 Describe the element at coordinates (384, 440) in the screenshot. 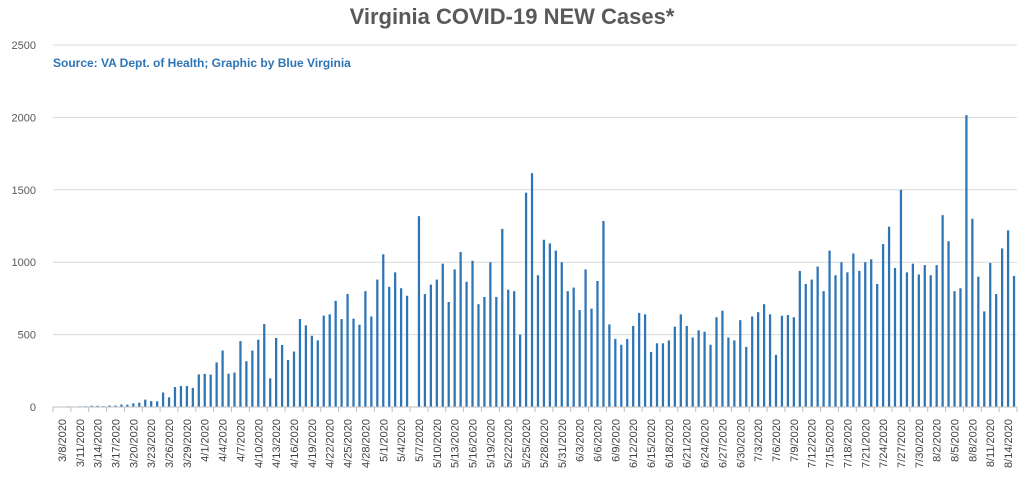

I see `x-tick-label: 5/1/2020` at that location.